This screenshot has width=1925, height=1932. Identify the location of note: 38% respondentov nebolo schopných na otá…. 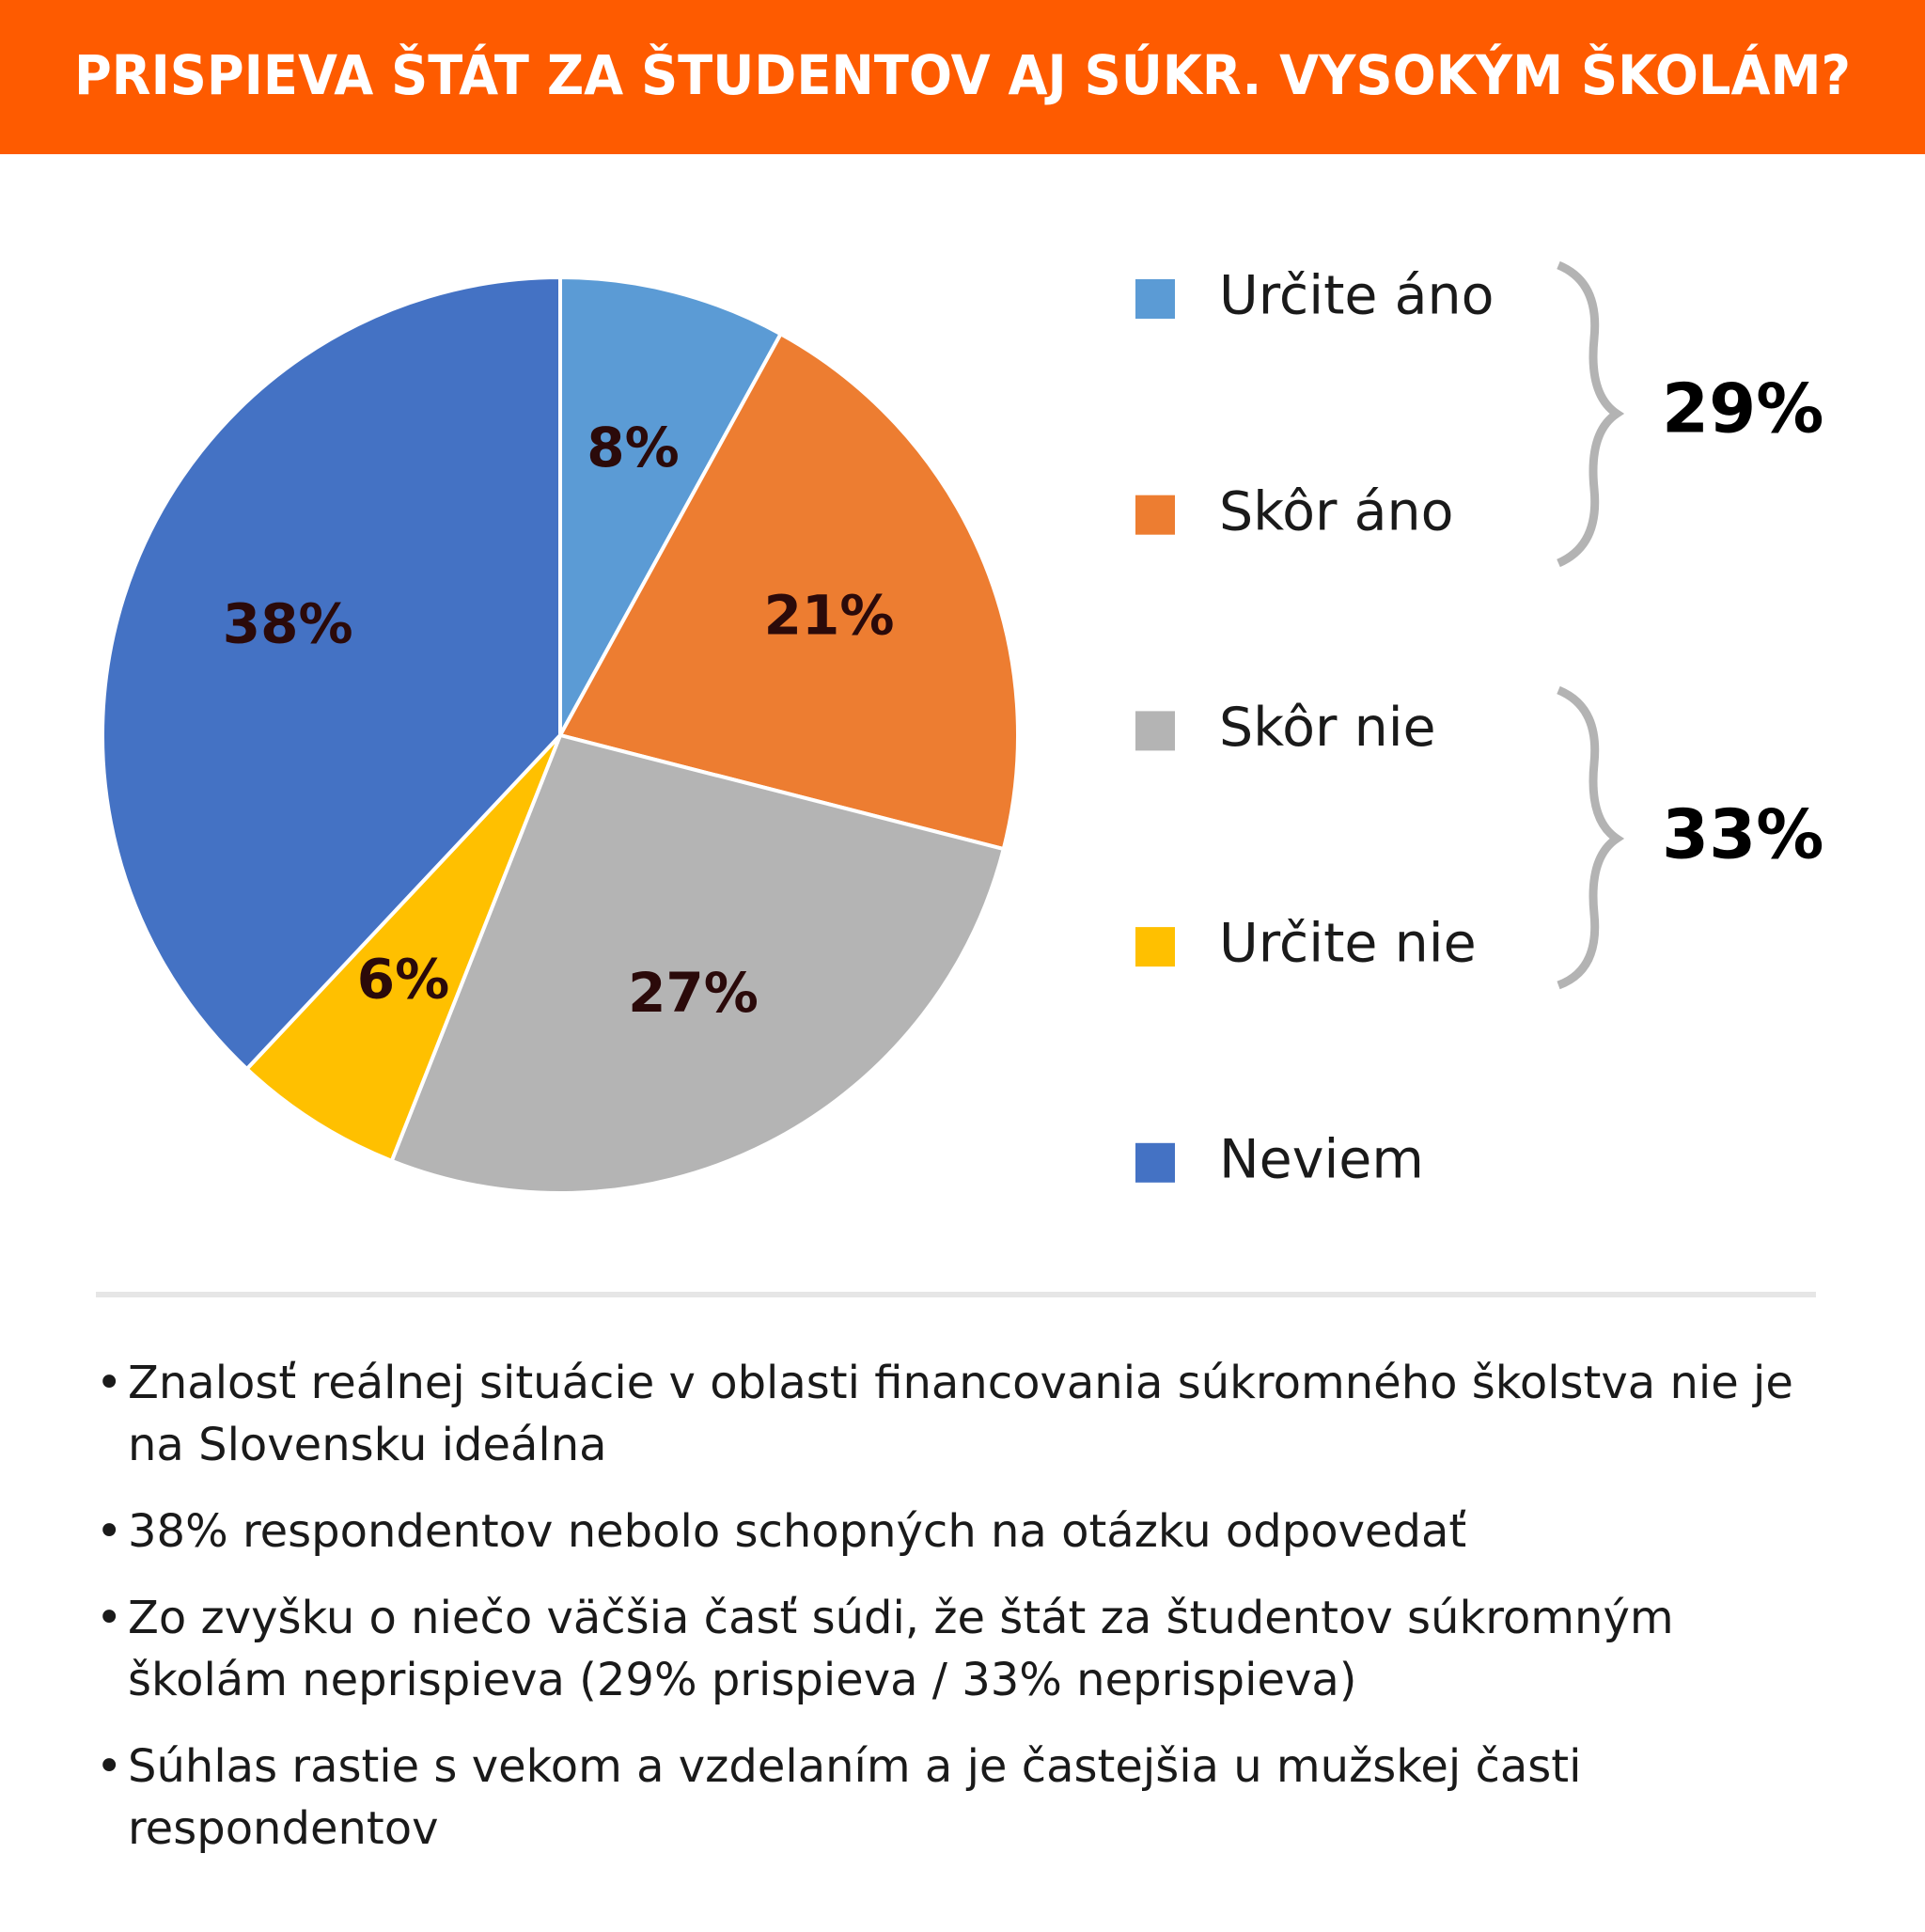
(958, 1532).